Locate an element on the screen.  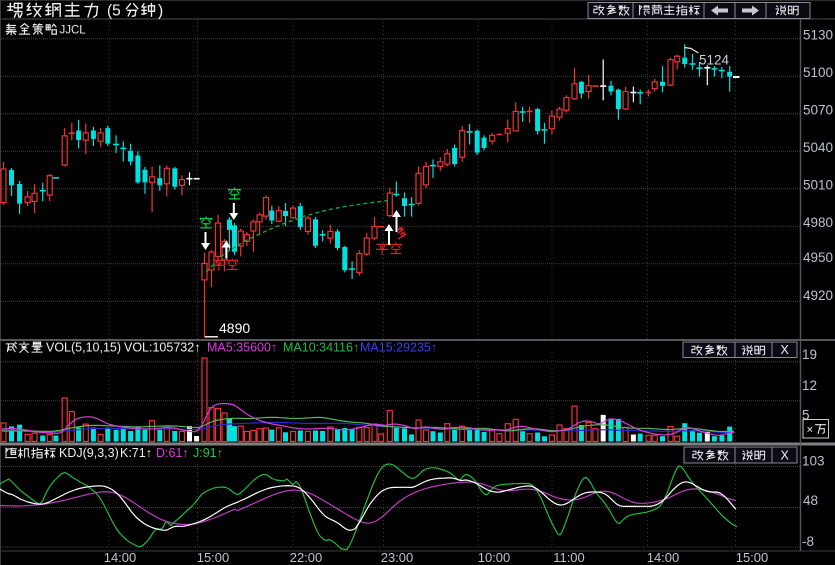
svg-text: 4950 is located at coordinates (818, 257).